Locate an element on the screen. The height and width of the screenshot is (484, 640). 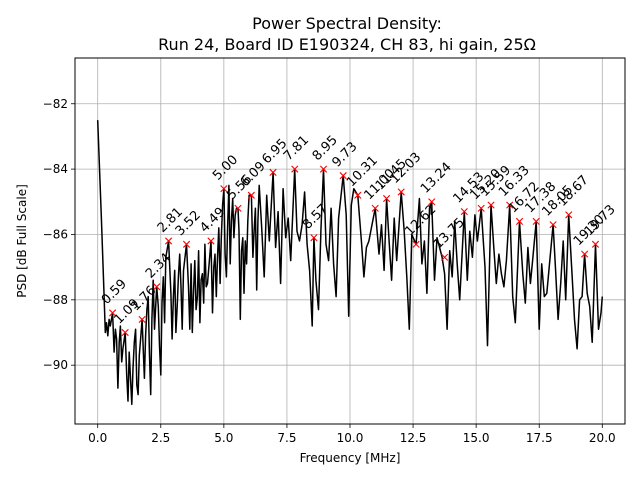
y-axis-label: PSD [dB Full Scale] is located at coordinates (22, 241).